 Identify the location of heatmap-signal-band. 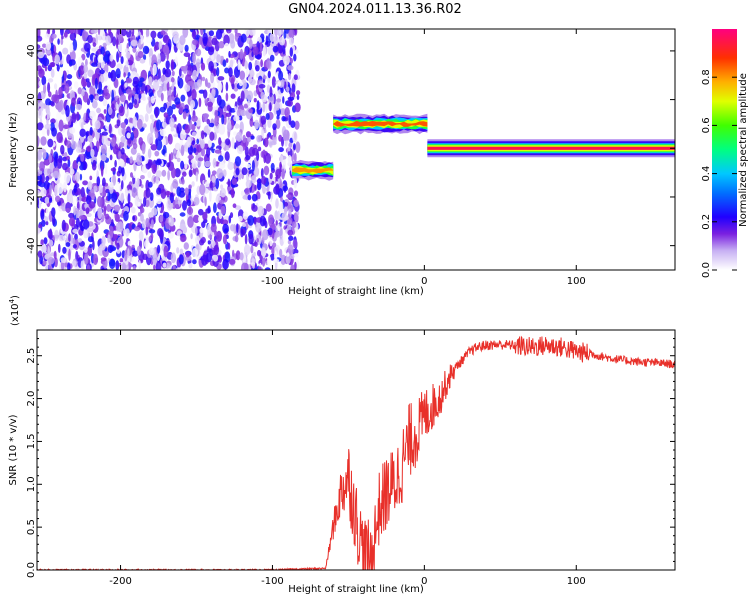
(313, 170).